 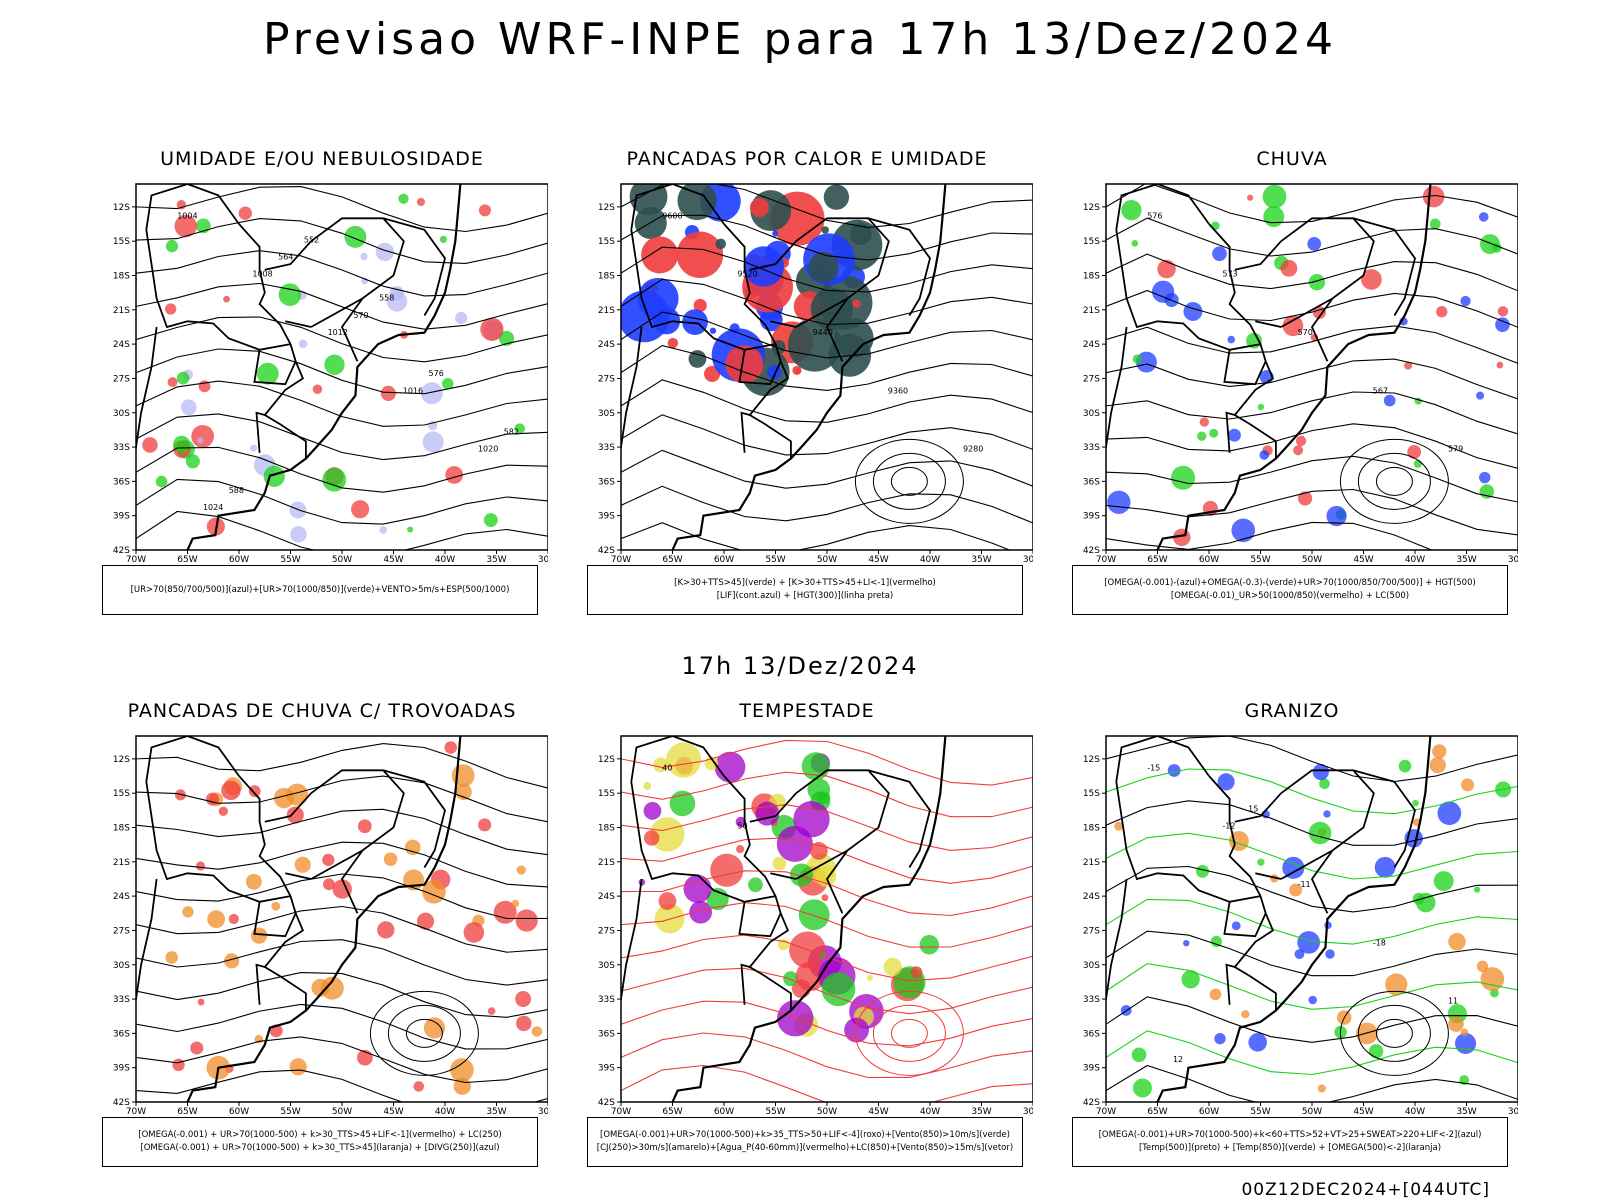 I want to click on contour-label: 1012, so click(x=338, y=332).